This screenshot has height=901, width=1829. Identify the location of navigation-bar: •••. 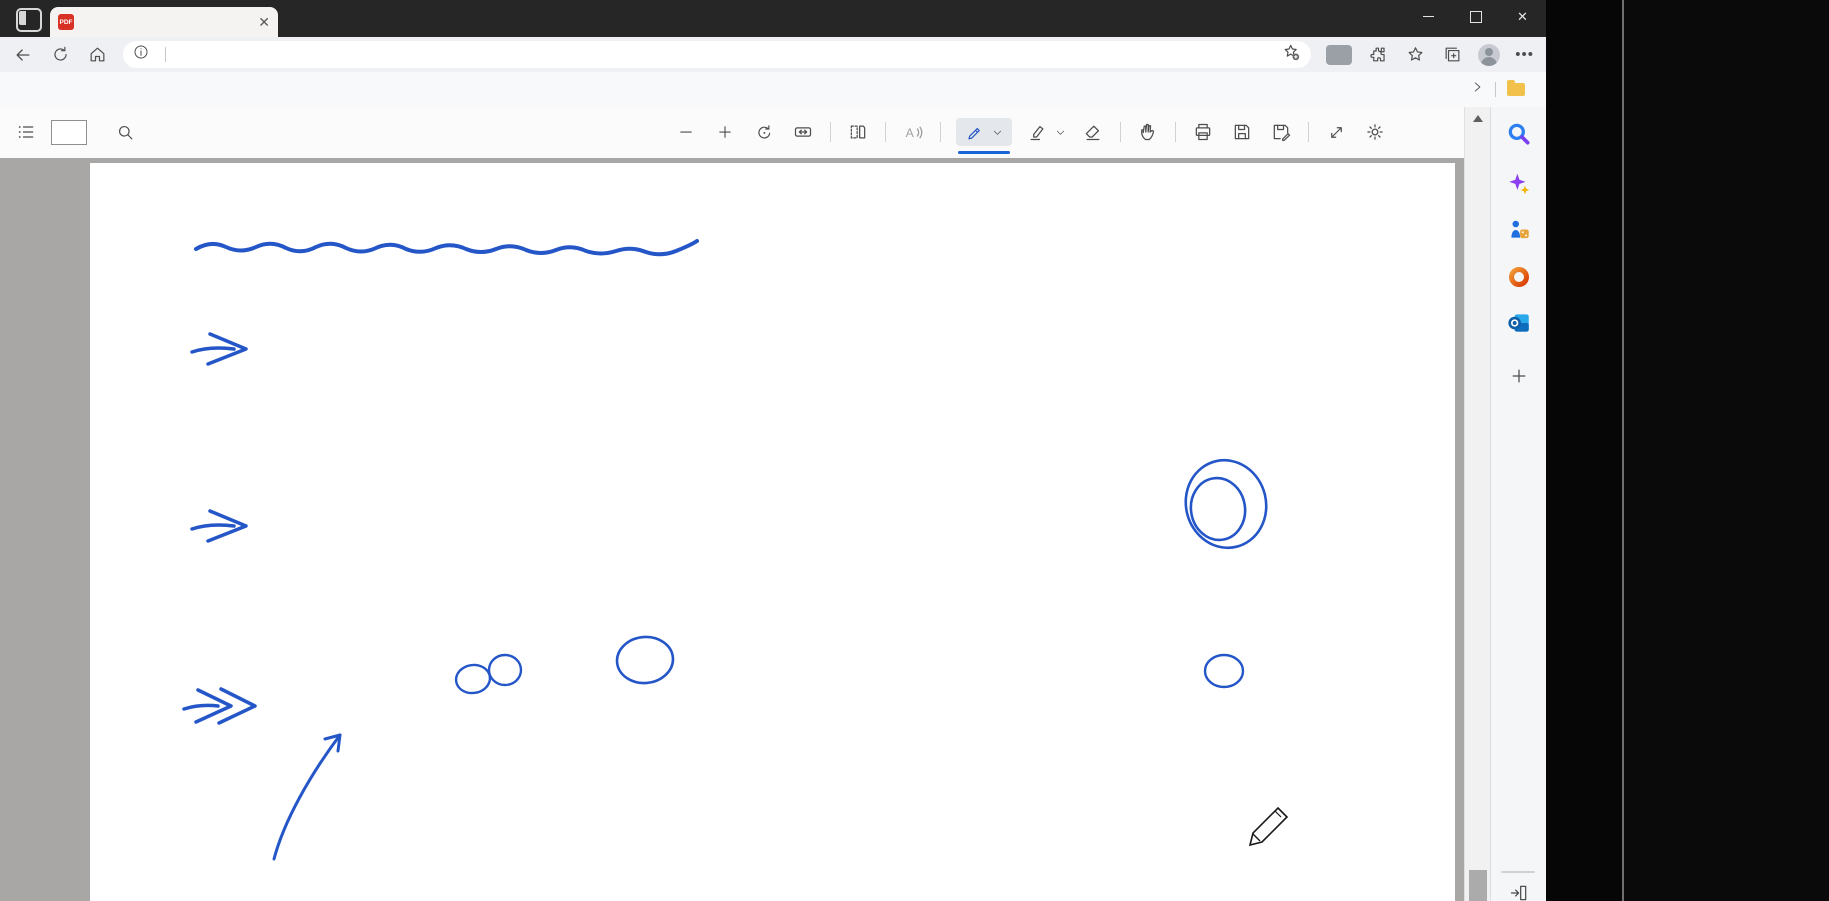
(773, 54).